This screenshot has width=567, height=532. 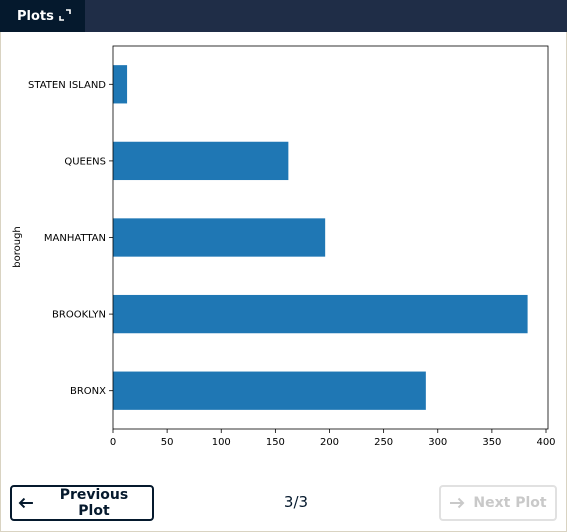 I want to click on y-tick-label: MANHATTAN, so click(x=75, y=238).